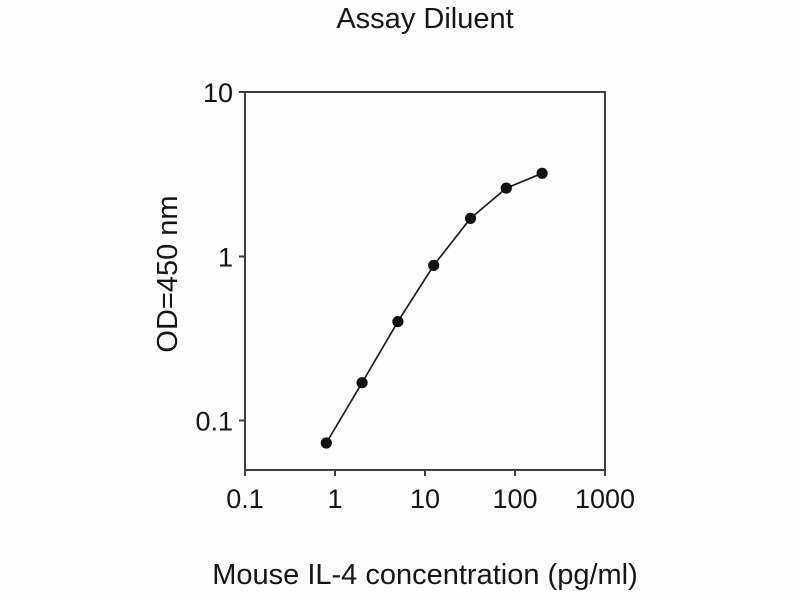  What do you see at coordinates (514, 499) in the screenshot?
I see `x-tick-label: 100` at bounding box center [514, 499].